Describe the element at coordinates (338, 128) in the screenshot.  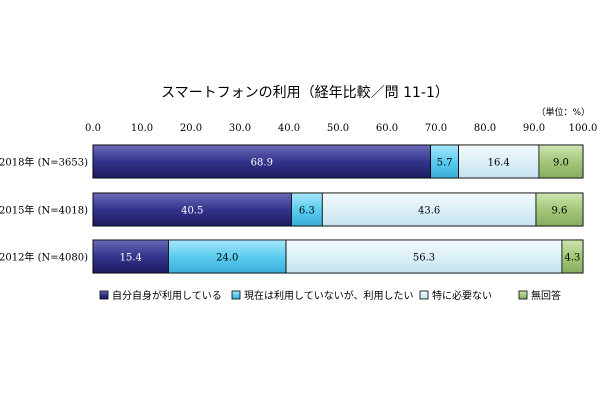
I see `x-tick-label: 50.0` at that location.